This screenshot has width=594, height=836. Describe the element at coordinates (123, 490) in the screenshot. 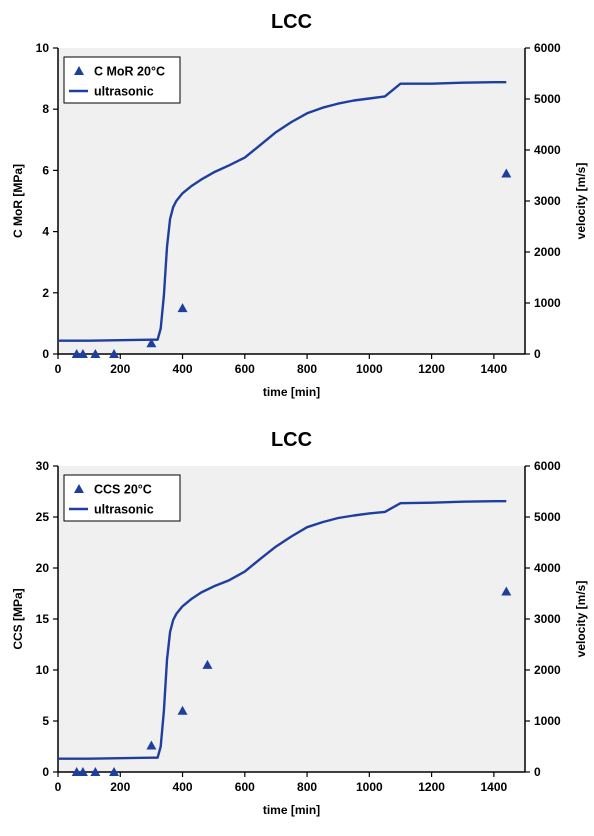

I see `legend-label: CCS 20°C` at that location.